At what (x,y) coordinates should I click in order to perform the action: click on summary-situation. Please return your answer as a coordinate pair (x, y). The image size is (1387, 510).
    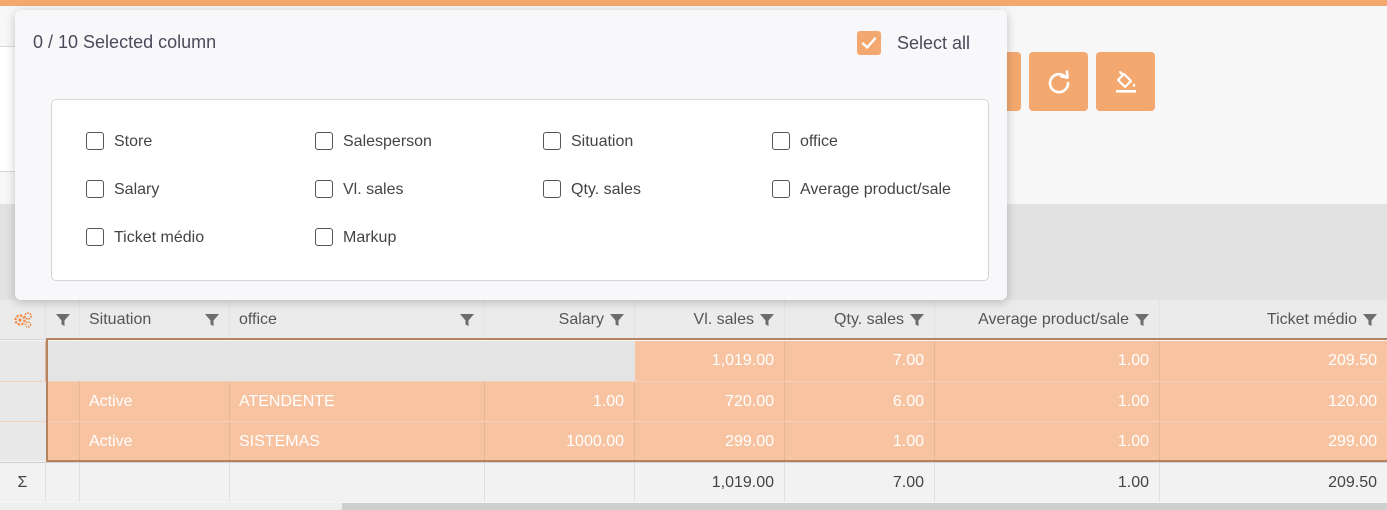
    Looking at the image, I should click on (155, 482).